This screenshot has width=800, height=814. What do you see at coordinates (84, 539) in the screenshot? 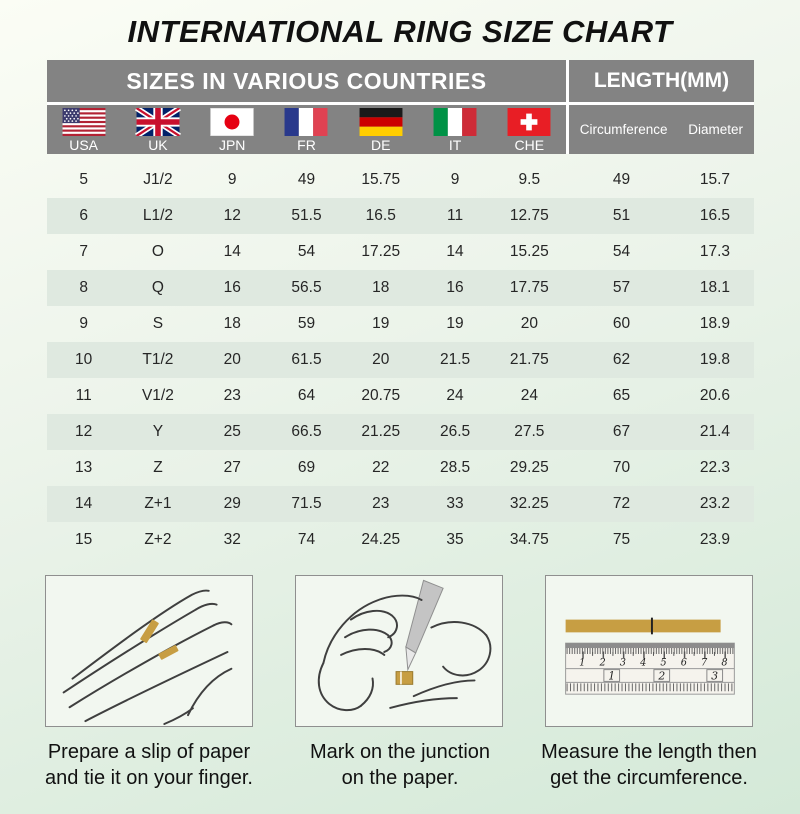
I see `table-cell: 15` at bounding box center [84, 539].